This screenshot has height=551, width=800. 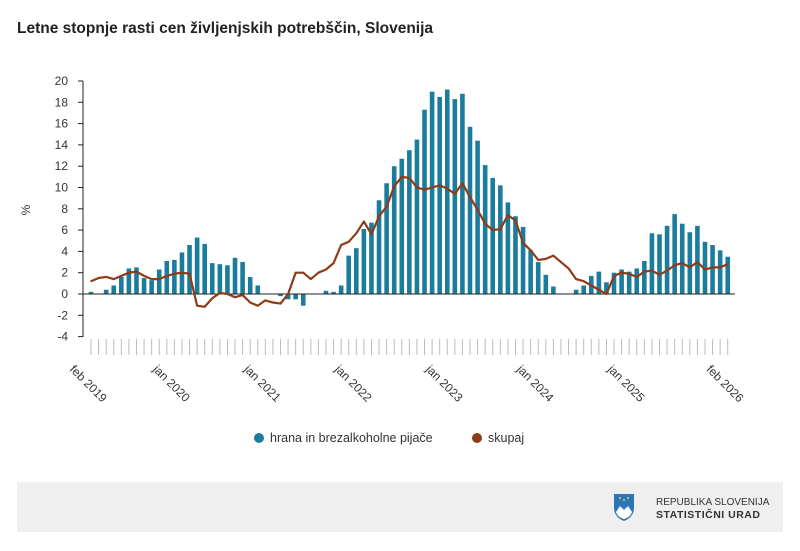 What do you see at coordinates (259, 438) in the screenshot?
I see `legend-marker-food` at bounding box center [259, 438].